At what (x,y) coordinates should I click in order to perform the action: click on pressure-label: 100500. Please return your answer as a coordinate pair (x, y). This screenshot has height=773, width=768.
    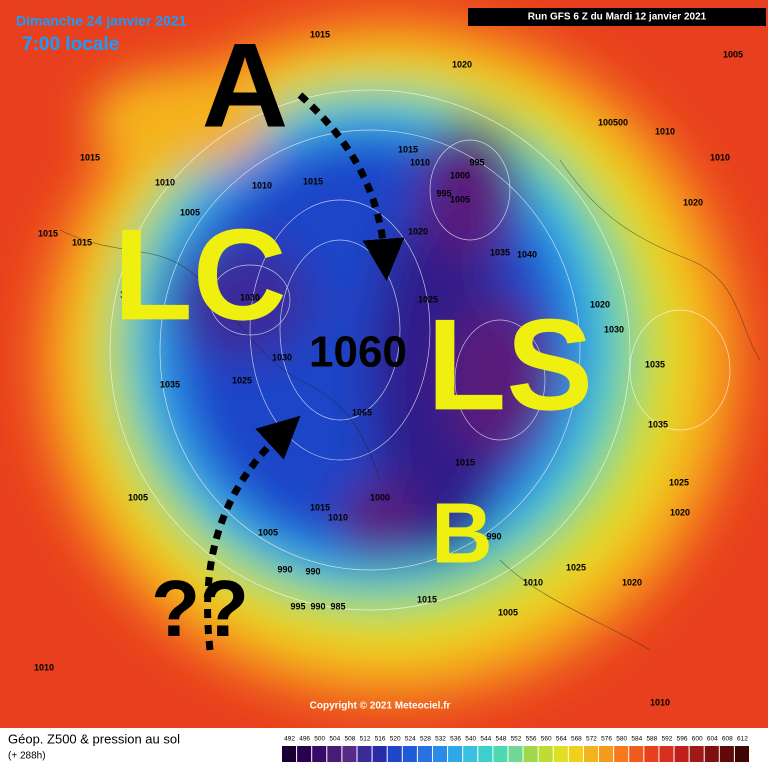
    Looking at the image, I should click on (613, 122).